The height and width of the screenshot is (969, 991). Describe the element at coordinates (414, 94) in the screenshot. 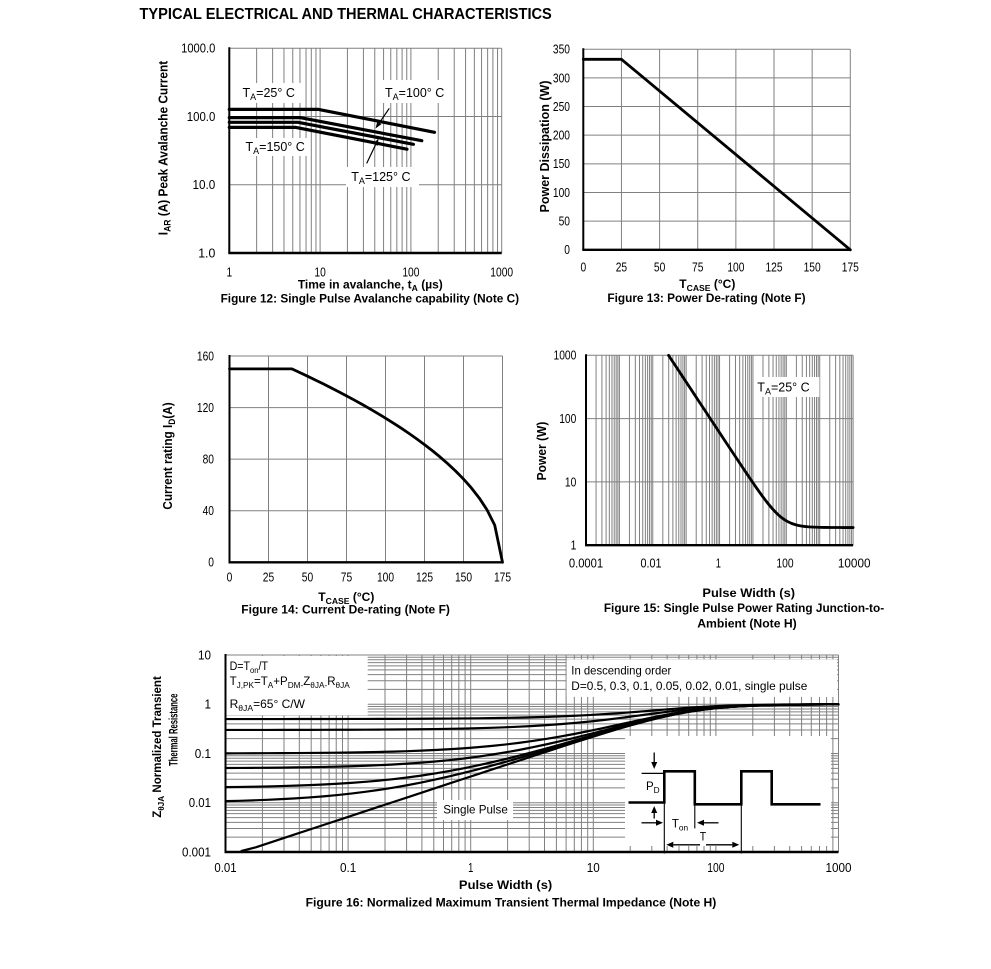

I see `svg-text: TA=100° C` at that location.